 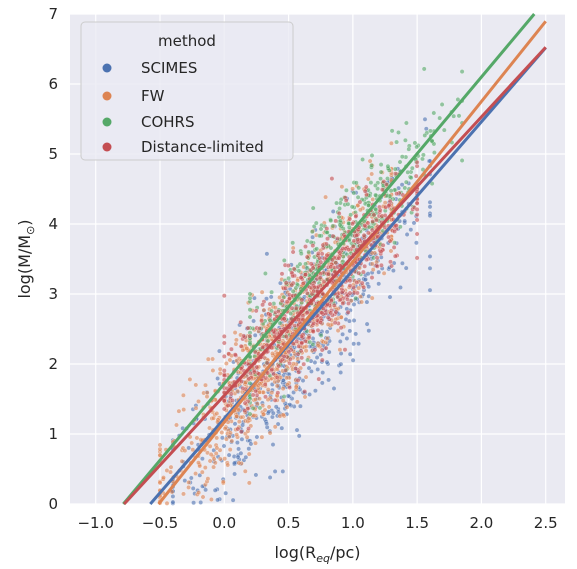 I want to click on legend-marker-cohrs, so click(x=107, y=122).